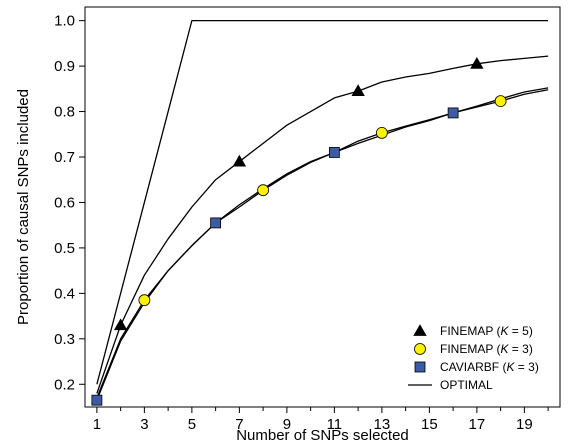  What do you see at coordinates (239, 424) in the screenshot?
I see `x-tick-label: 7` at bounding box center [239, 424].